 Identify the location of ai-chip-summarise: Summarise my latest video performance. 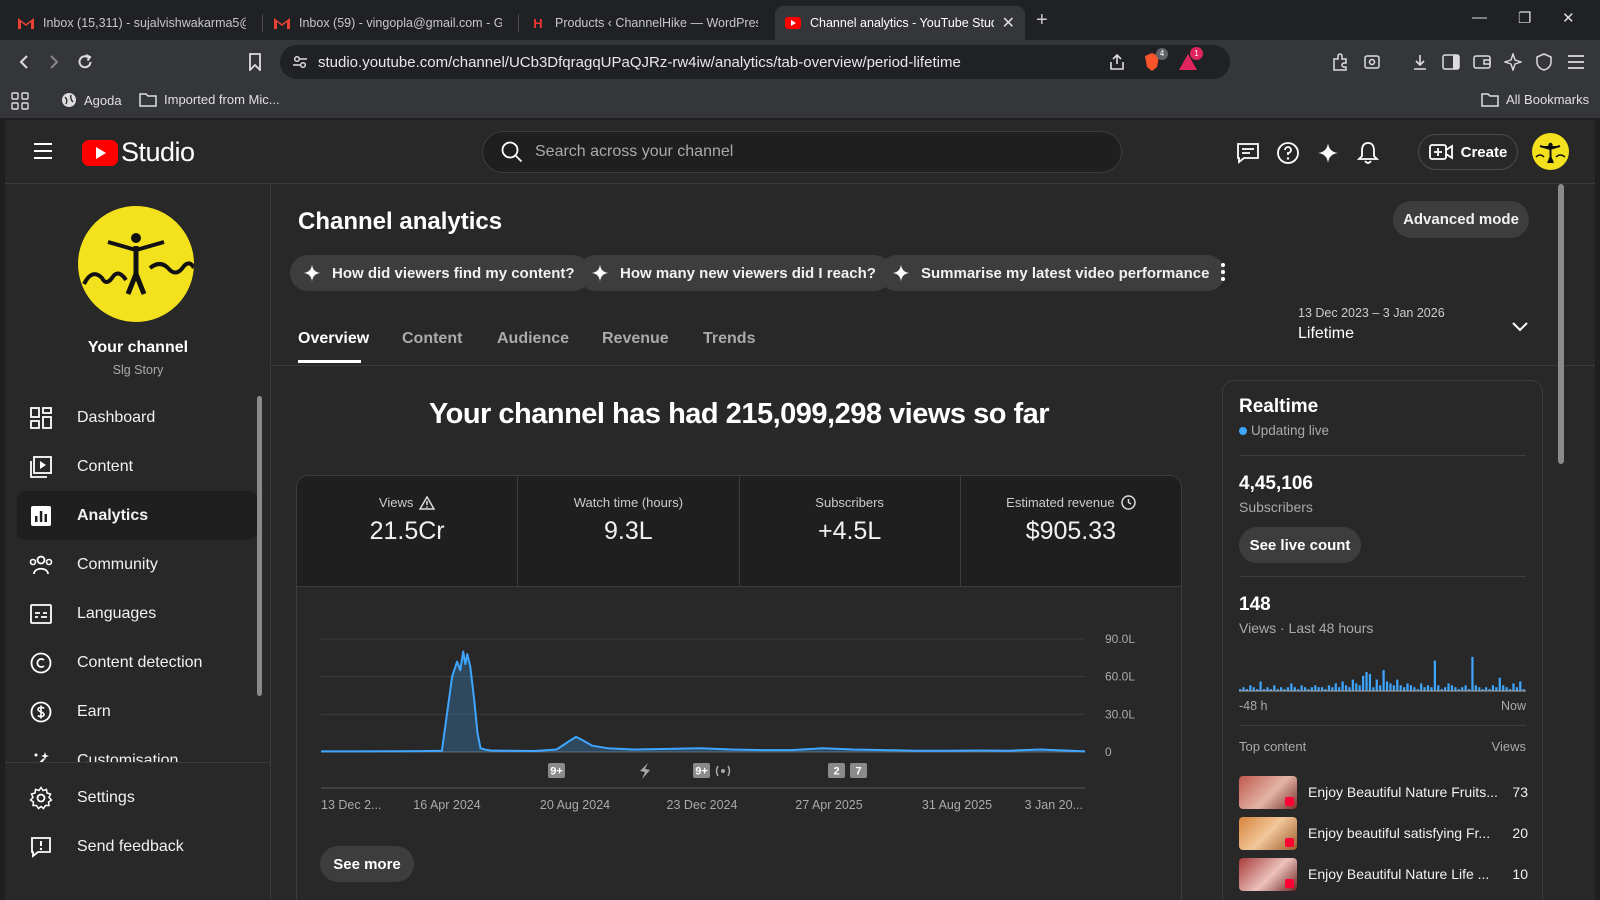
(1052, 273).